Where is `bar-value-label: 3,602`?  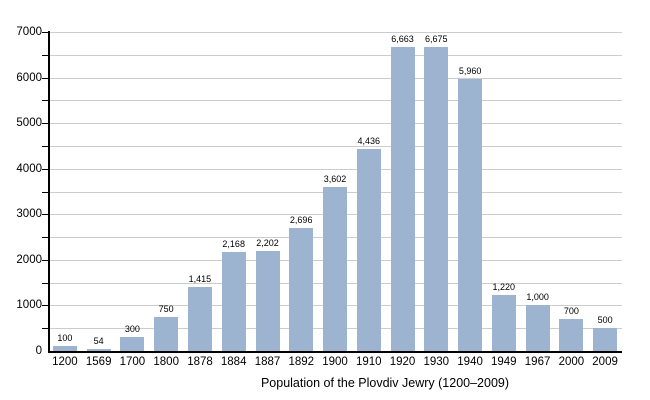 bar-value-label: 3,602 is located at coordinates (335, 178).